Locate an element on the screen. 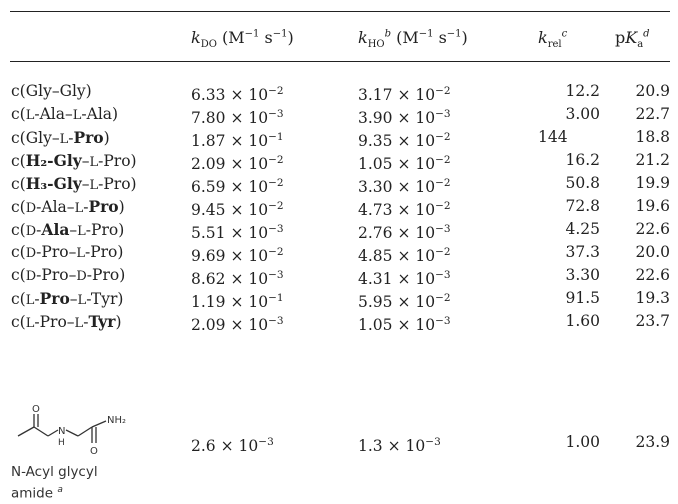 Image resolution: width=678 pixels, height=504 pixels. compound-name: c(Gly–L-Pro) is located at coordinates (60, 137).